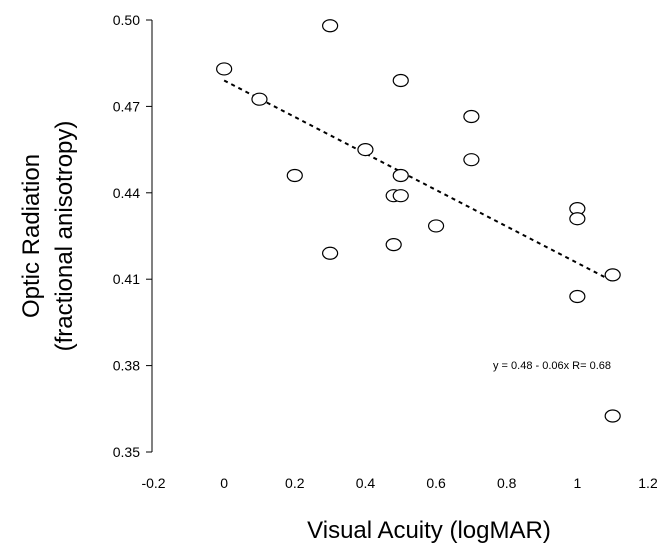 The image size is (657, 544). Describe the element at coordinates (126, 193) in the screenshot. I see `y-tick-label: 0.44` at that location.